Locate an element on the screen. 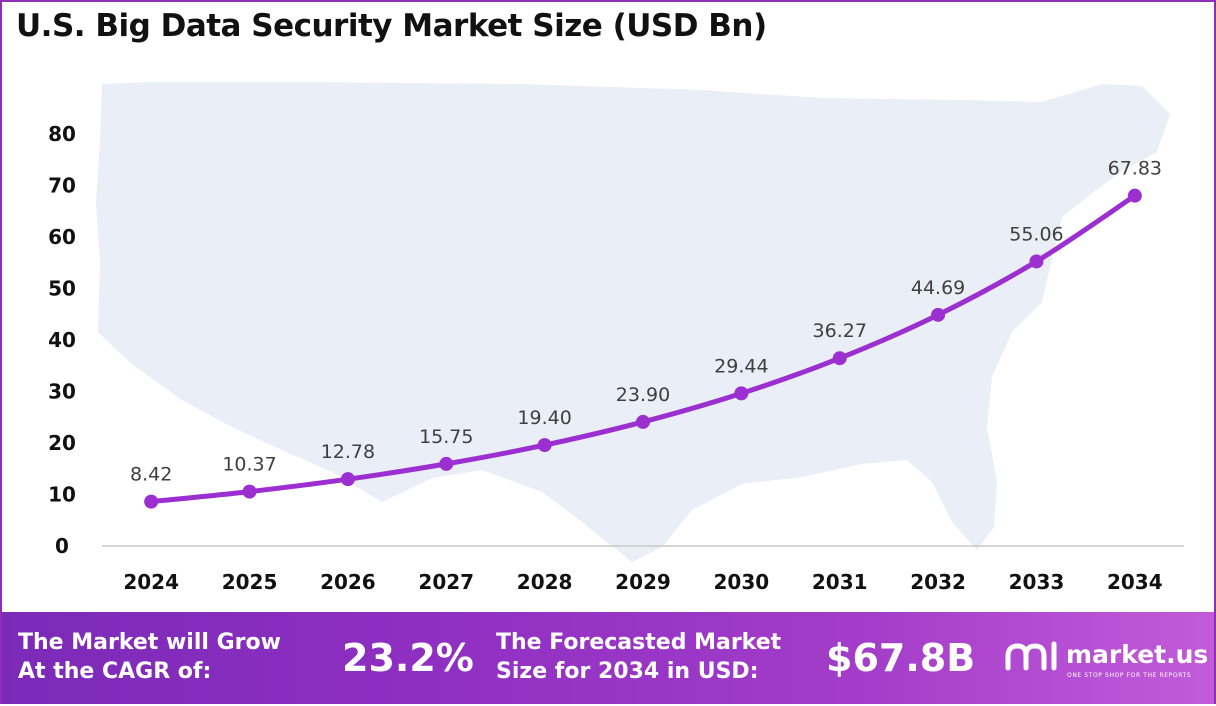  y-tick-label: 50 is located at coordinates (62, 289).